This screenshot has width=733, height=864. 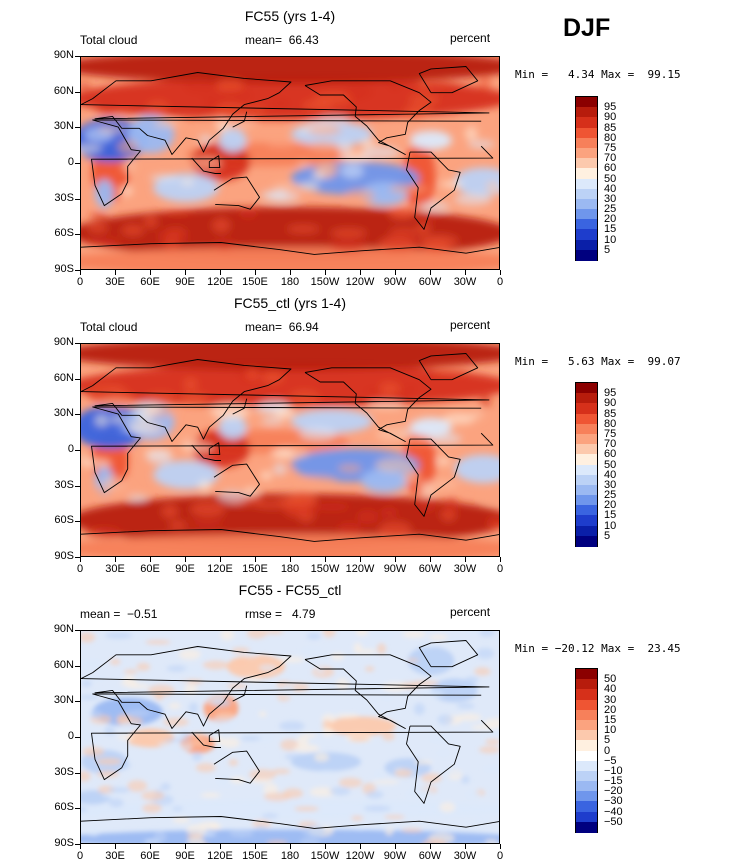 I want to click on center-label: mean= 66.94, so click(x=282, y=327).